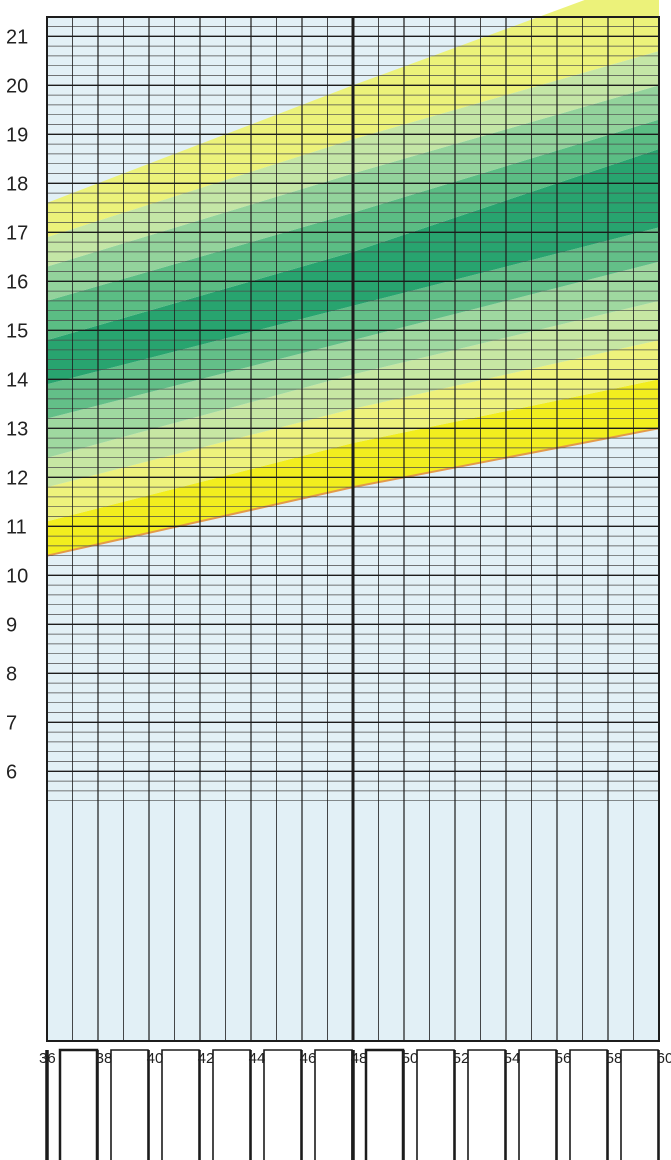 The width and height of the screenshot is (671, 1160). Describe the element at coordinates (512, 1058) in the screenshot. I see `x-tick-label: 54` at that location.